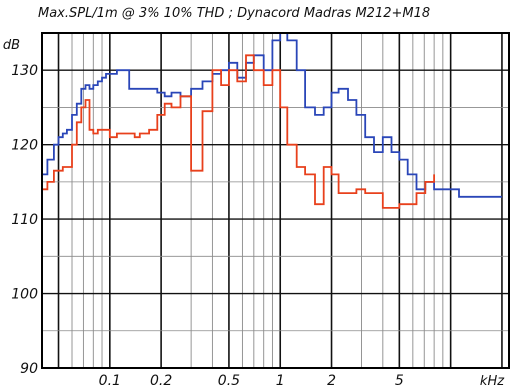  Describe the element at coordinates (280, 381) in the screenshot. I see `x-tick-label: 1` at that location.